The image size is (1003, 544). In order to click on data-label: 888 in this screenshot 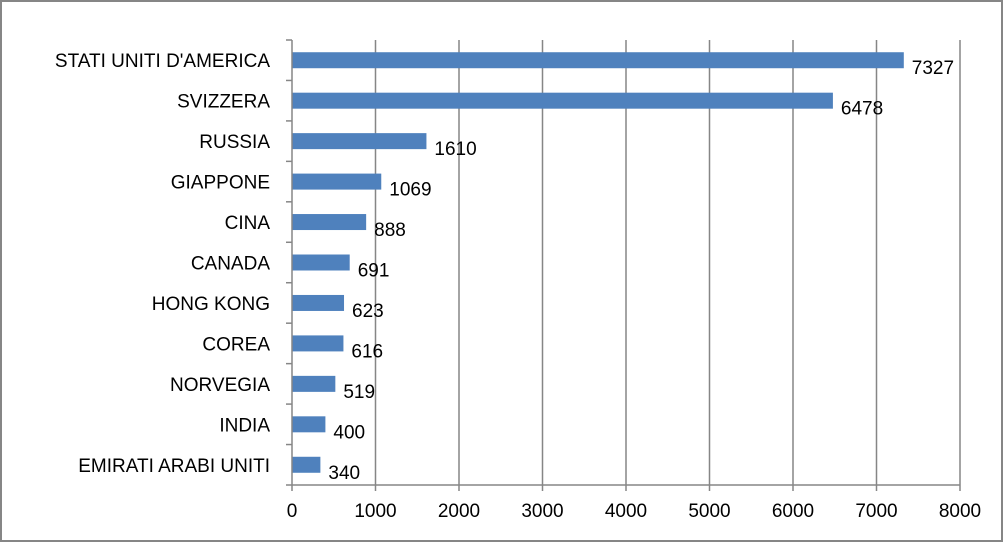, I will do `click(390, 230)`.